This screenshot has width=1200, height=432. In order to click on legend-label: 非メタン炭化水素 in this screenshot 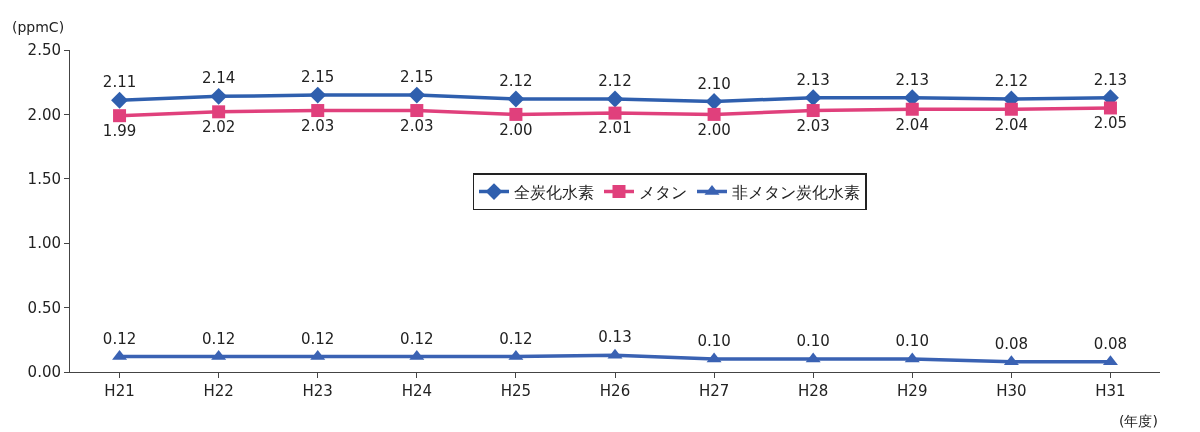, I will do `click(796, 192)`.